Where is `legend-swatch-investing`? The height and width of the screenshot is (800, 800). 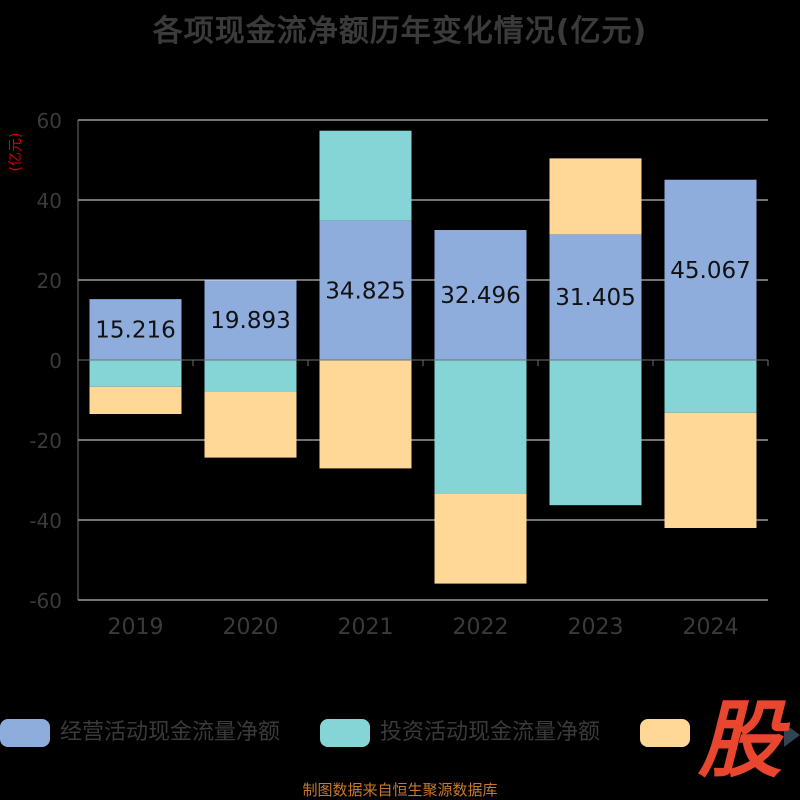 legend-swatch-investing is located at coordinates (345, 733).